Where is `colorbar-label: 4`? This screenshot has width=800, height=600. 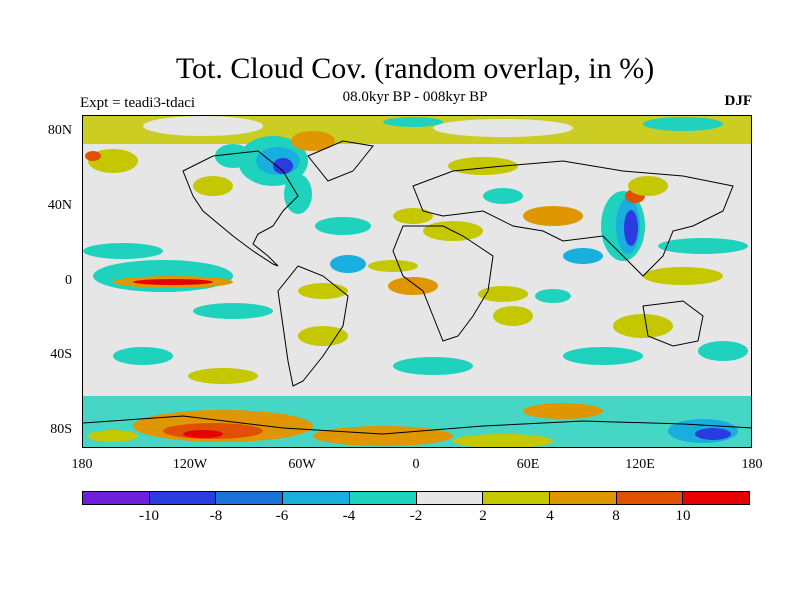
colorbar-label: 4 is located at coordinates (550, 516).